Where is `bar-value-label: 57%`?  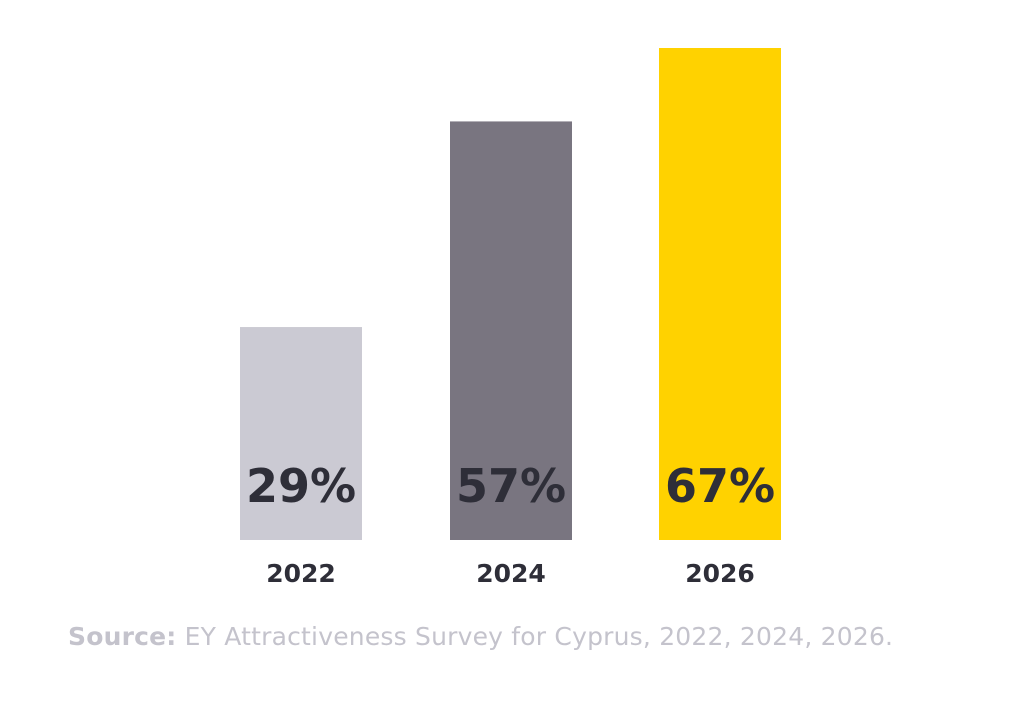
bar-value-label: 57% is located at coordinates (511, 486).